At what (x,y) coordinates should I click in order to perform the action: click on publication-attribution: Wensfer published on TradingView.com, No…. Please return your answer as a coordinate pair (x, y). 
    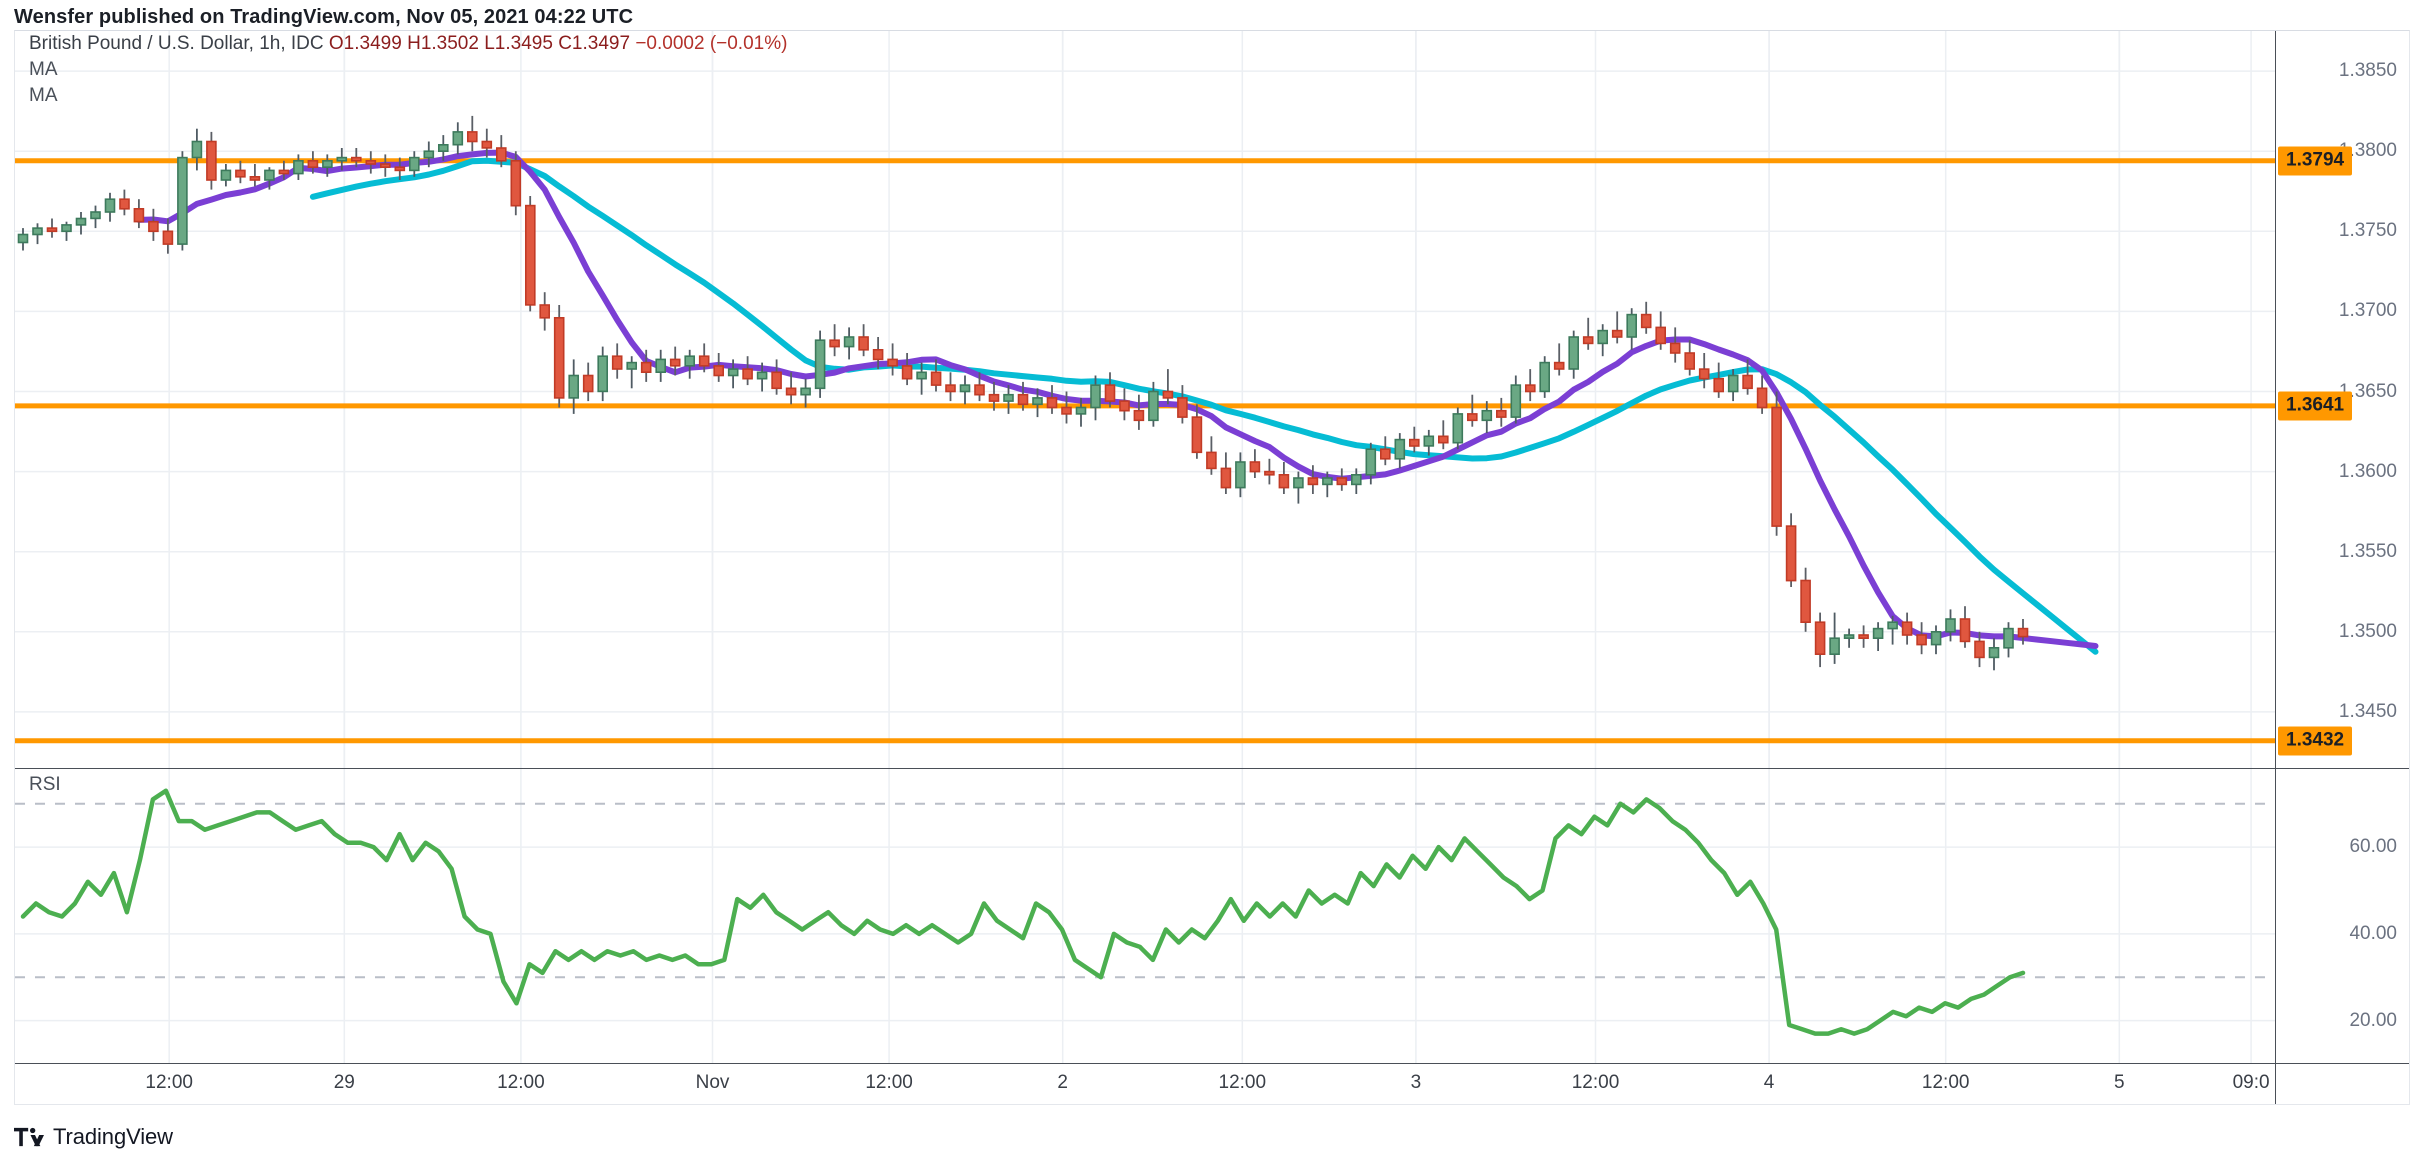
    Looking at the image, I should click on (324, 17).